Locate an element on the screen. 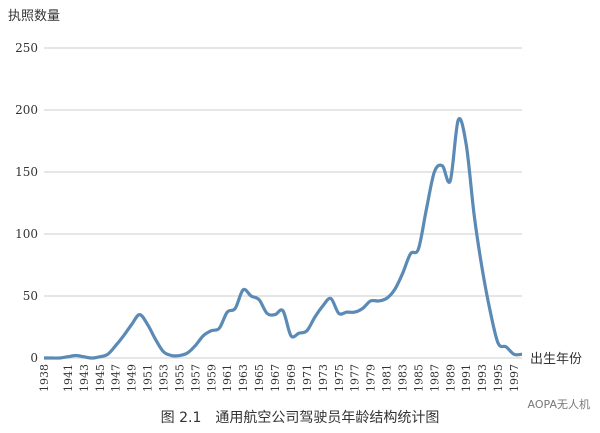 Image resolution: width=600 pixels, height=433 pixels. x-tick-label: 1987 is located at coordinates (434, 378).